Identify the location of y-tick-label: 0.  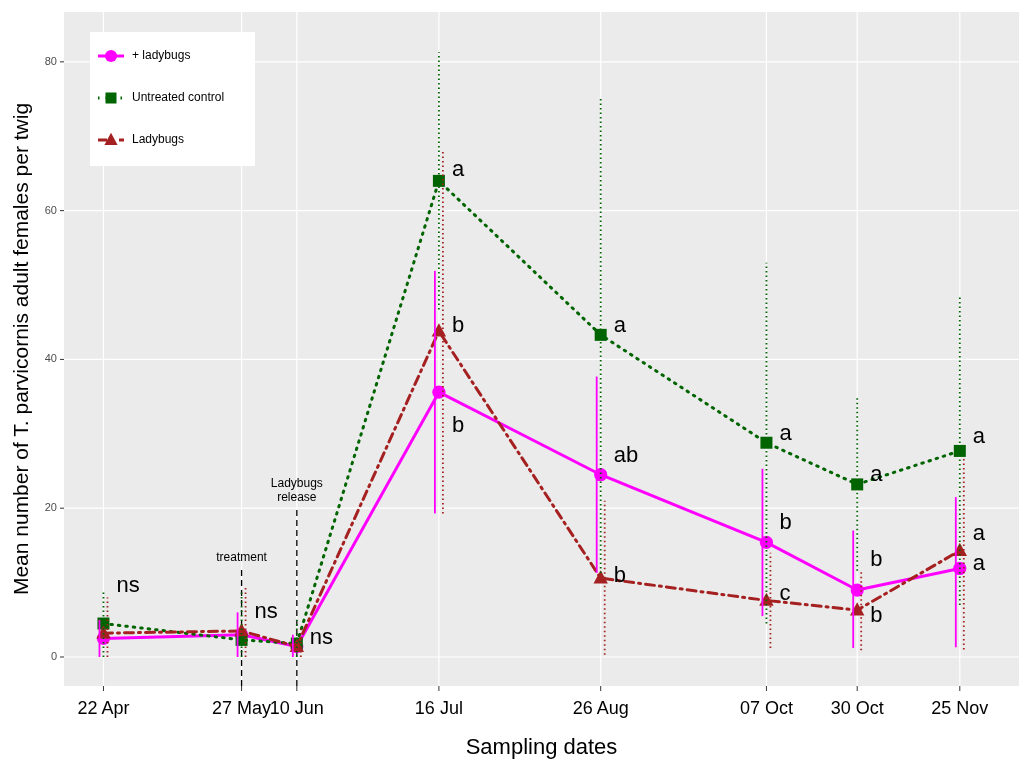
(53, 655).